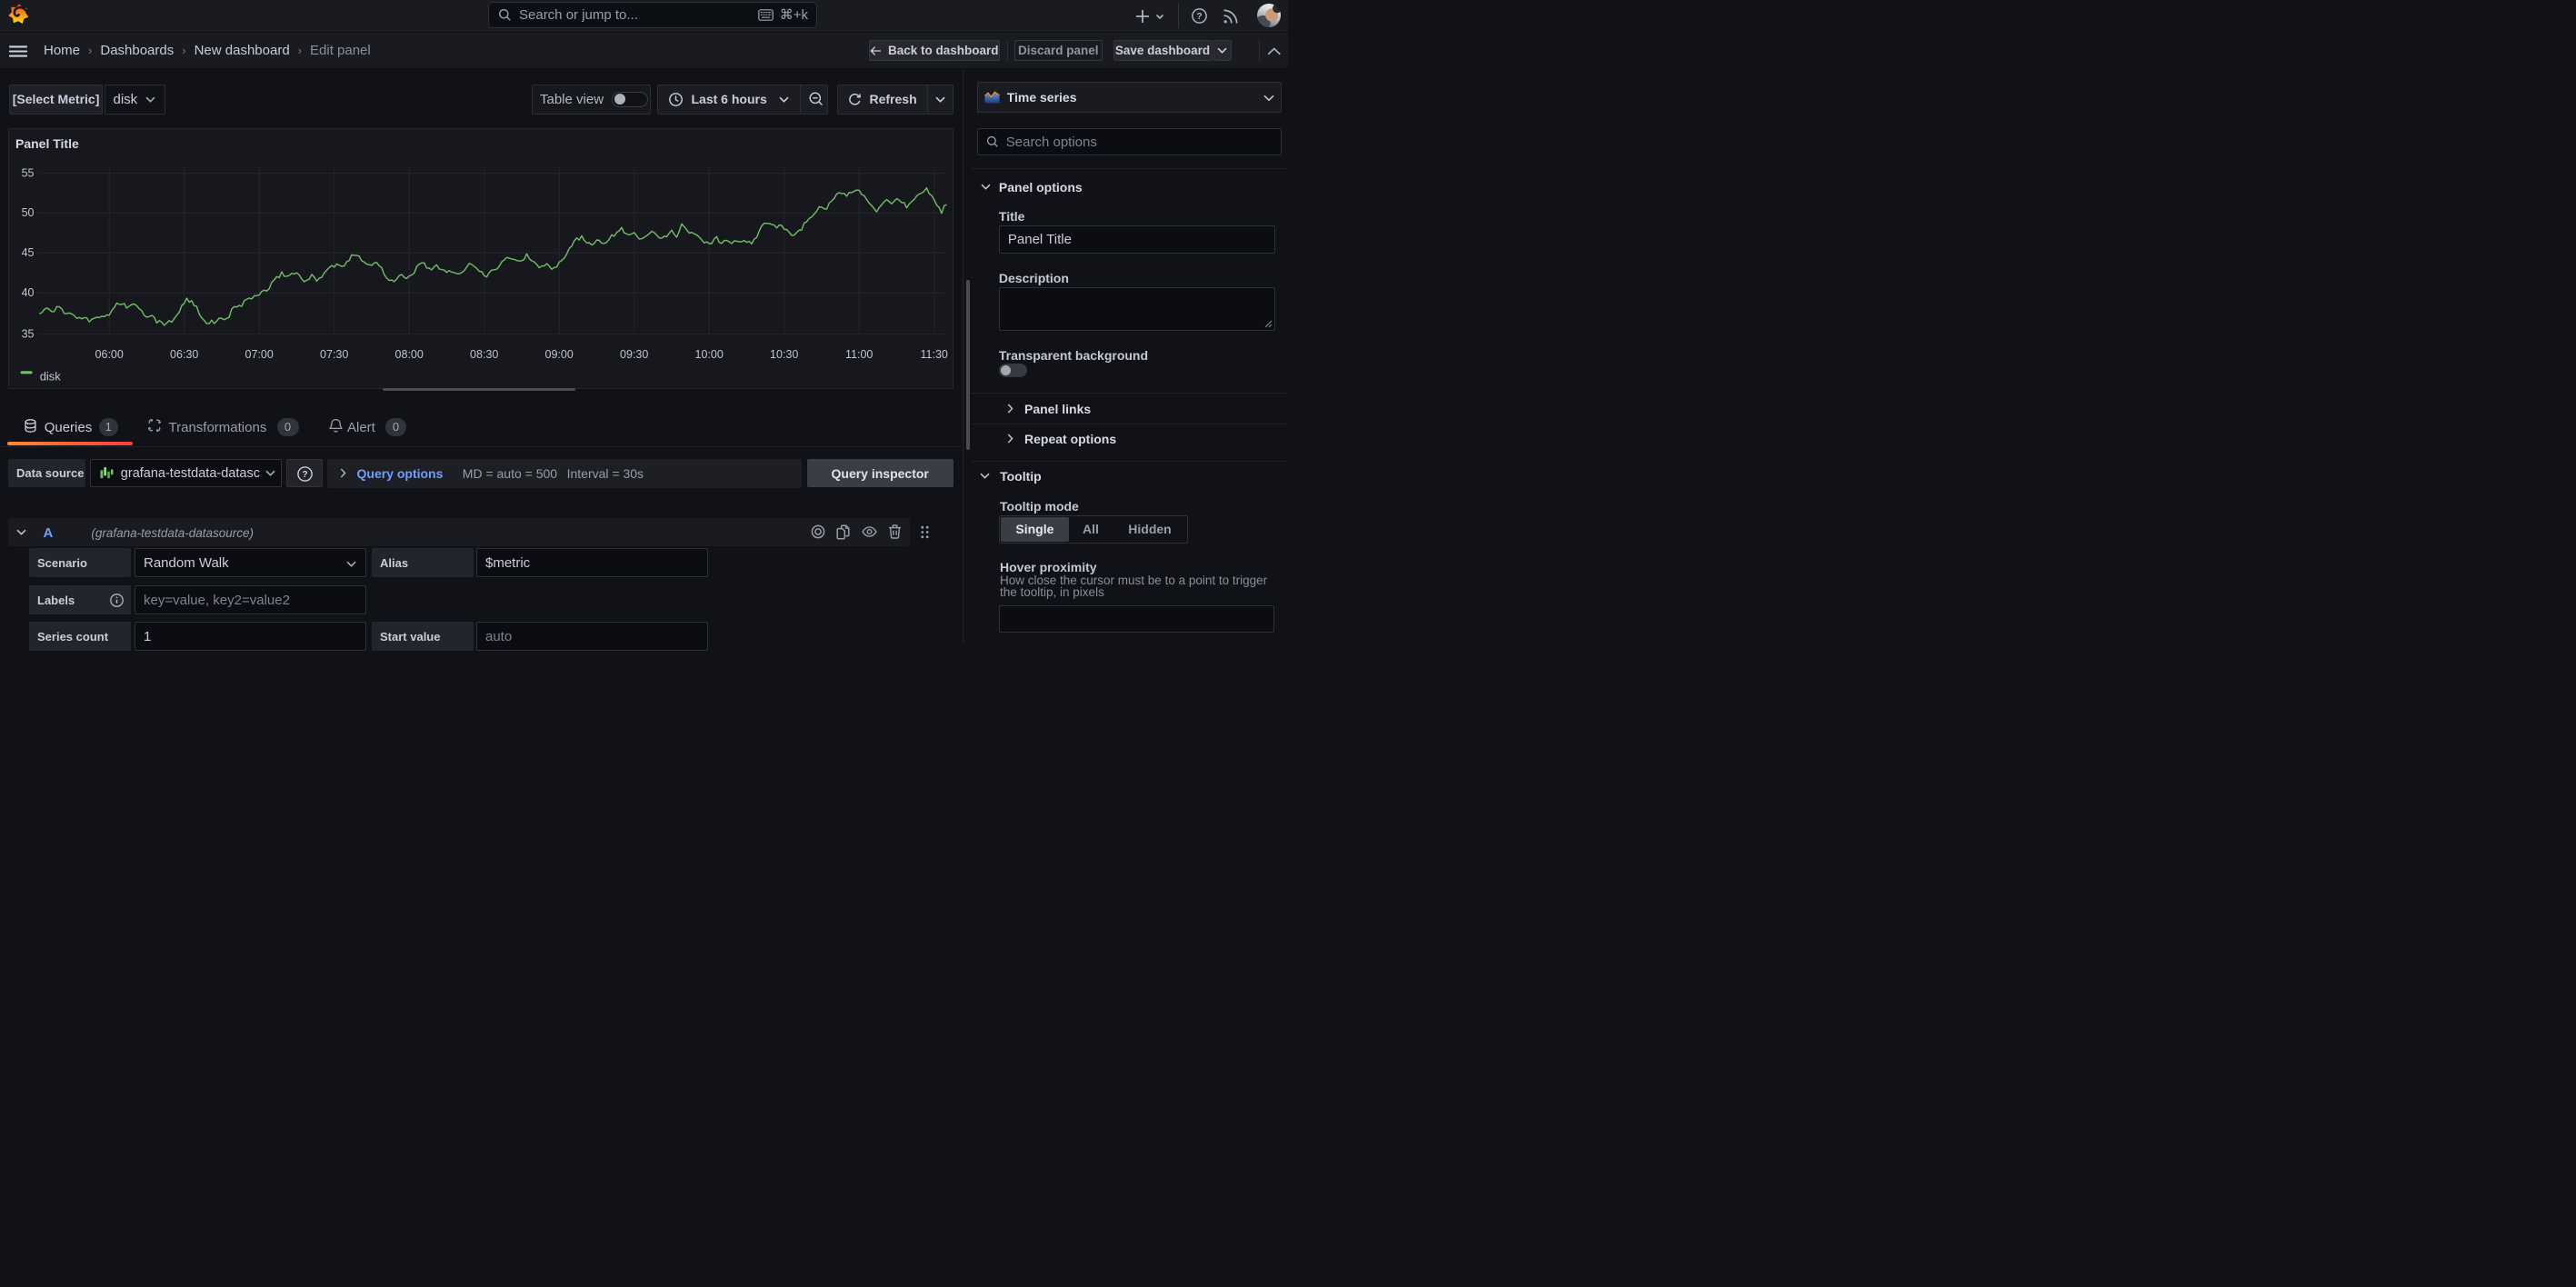 This screenshot has width=2576, height=1287. Describe the element at coordinates (784, 355) in the screenshot. I see `svg-text: 10:30` at that location.